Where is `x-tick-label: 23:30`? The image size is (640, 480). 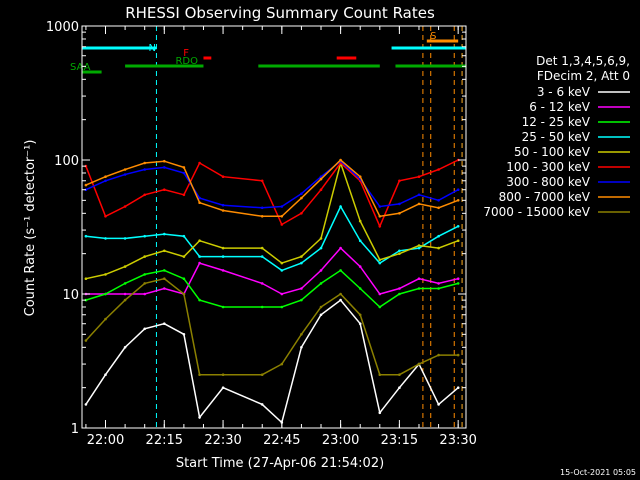 x-tick-label: 23:30 is located at coordinates (457, 440).